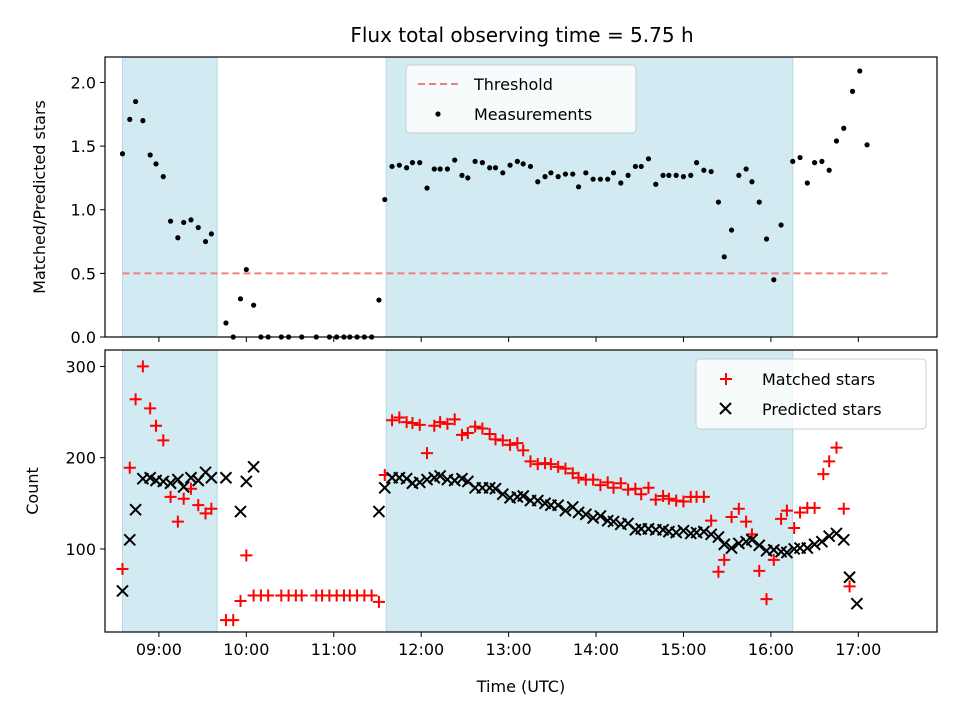 The height and width of the screenshot is (720, 960). What do you see at coordinates (822, 409) in the screenshot?
I see `legend-predicted-label: Predicted stars` at bounding box center [822, 409].